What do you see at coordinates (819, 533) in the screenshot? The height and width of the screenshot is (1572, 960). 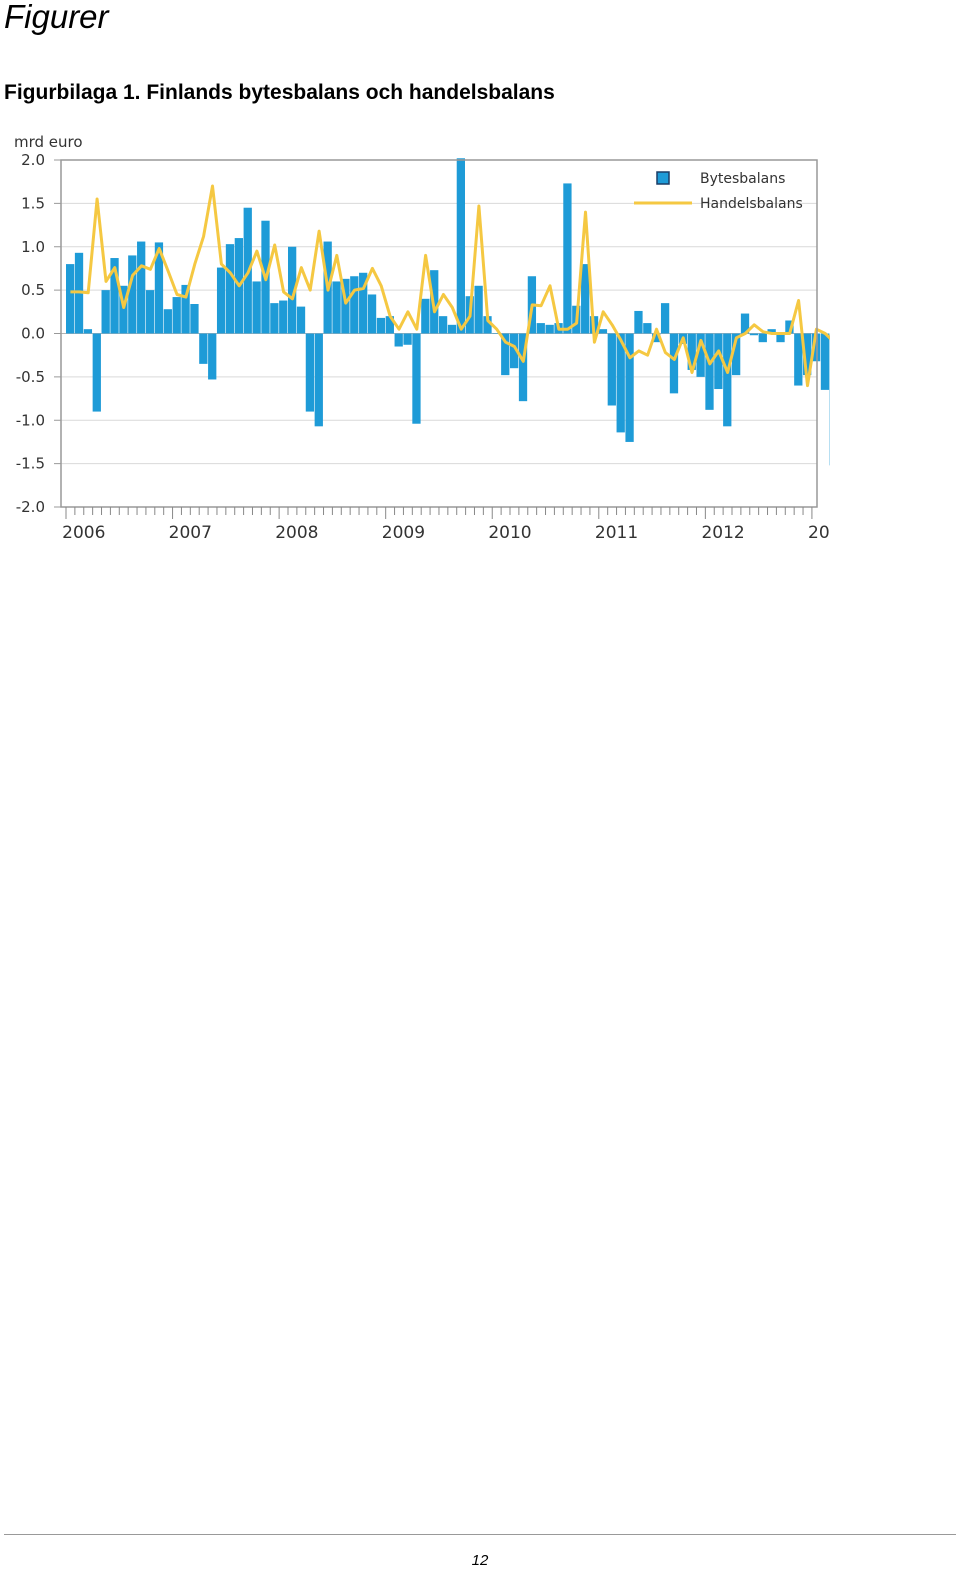 I see `x-tick-label: 2013` at bounding box center [819, 533].